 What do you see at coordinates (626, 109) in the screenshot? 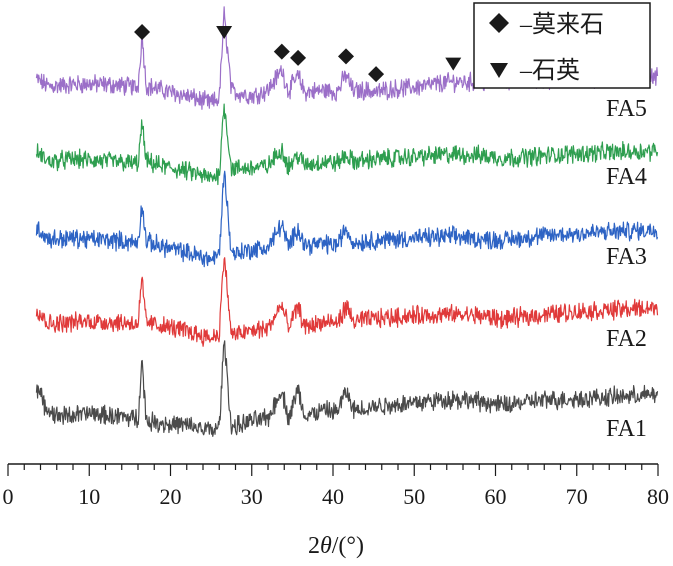
I see `series-label-fa5: FA5` at bounding box center [626, 109].